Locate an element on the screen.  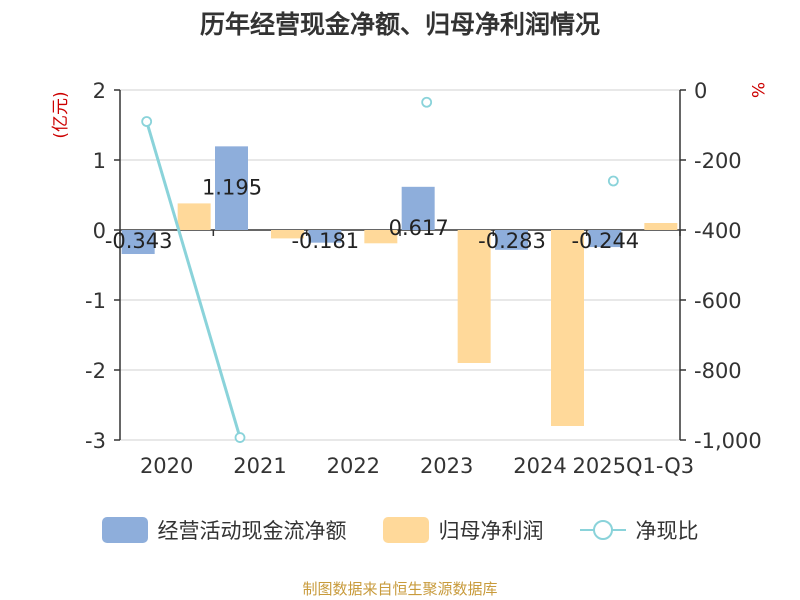
chart-title: 历年经营现金净额、归母净利润情况 is located at coordinates (400, 24).